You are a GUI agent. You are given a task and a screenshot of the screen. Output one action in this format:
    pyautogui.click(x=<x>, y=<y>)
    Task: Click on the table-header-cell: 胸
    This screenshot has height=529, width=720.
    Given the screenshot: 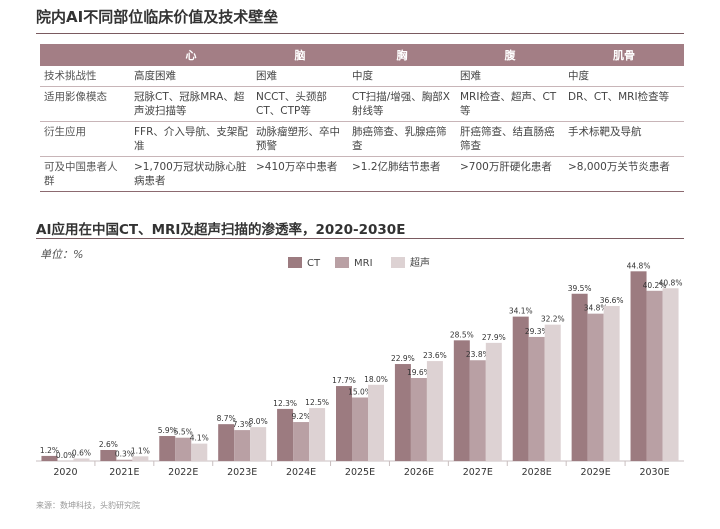 What is the action you would take?
    pyautogui.click(x=402, y=55)
    